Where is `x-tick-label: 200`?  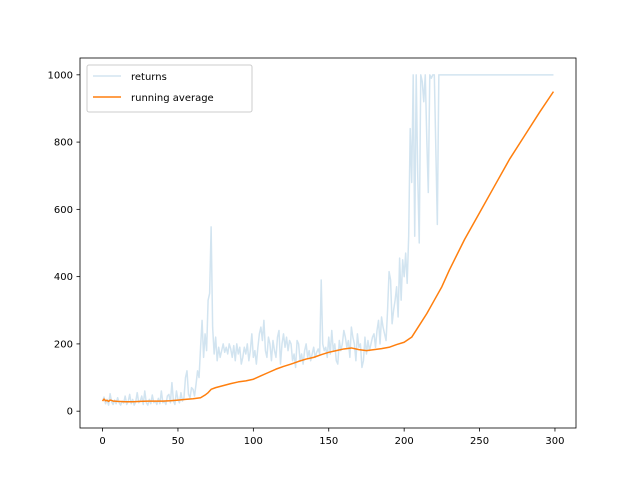
x-tick-label: 200 is located at coordinates (404, 441).